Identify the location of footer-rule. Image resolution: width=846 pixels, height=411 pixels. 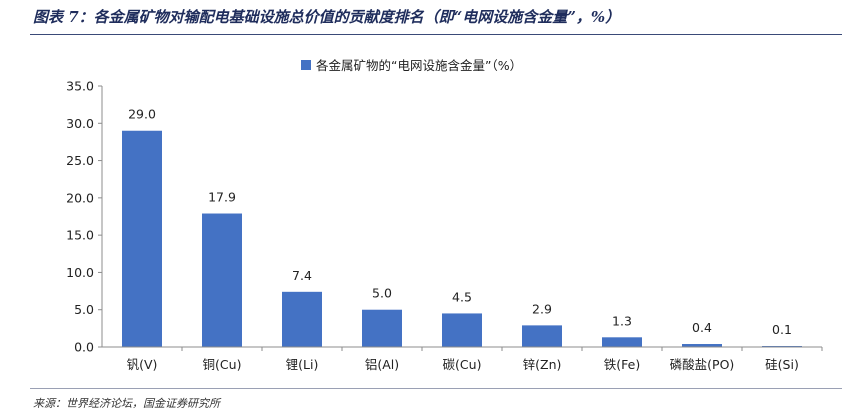
(436, 388).